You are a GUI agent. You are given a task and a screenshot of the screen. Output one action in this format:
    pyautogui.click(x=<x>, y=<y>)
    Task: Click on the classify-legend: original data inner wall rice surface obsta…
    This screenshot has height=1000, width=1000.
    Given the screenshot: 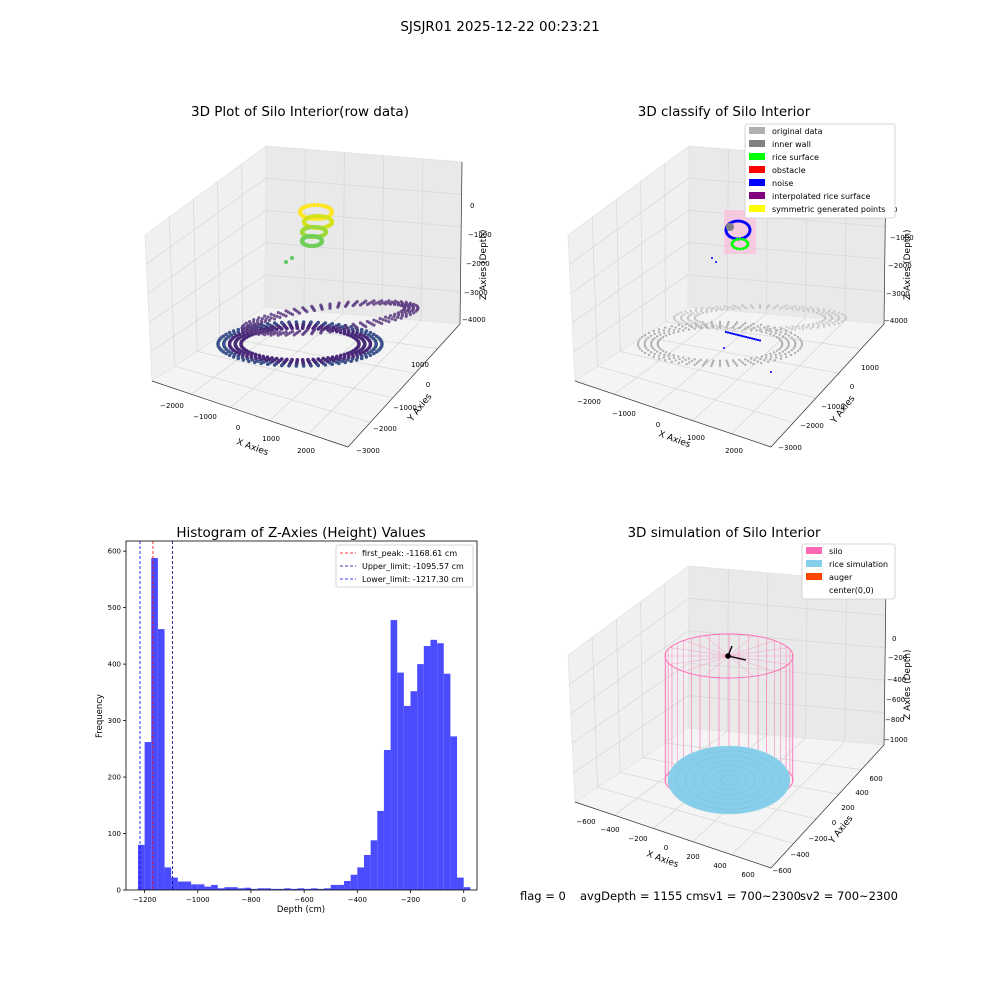 What is the action you would take?
    pyautogui.click(x=820, y=171)
    